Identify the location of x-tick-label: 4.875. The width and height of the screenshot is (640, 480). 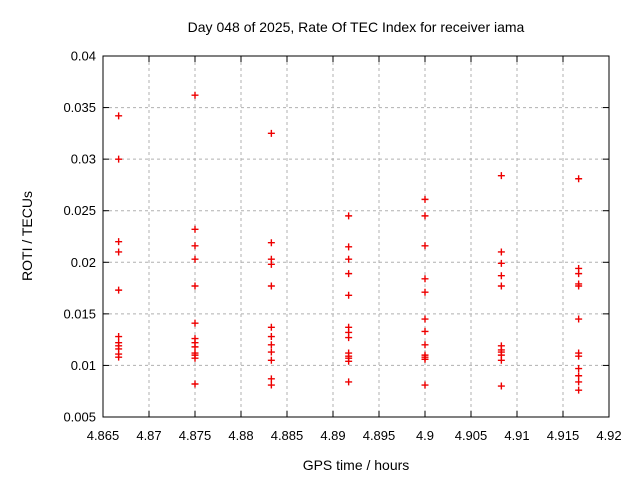
(195, 435).